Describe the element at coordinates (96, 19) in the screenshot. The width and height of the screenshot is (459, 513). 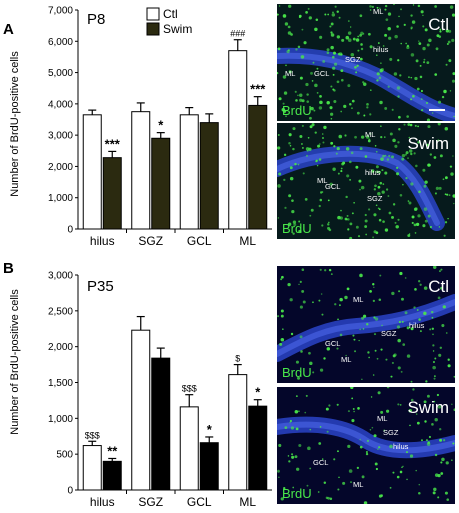
I see `age-label: P8` at that location.